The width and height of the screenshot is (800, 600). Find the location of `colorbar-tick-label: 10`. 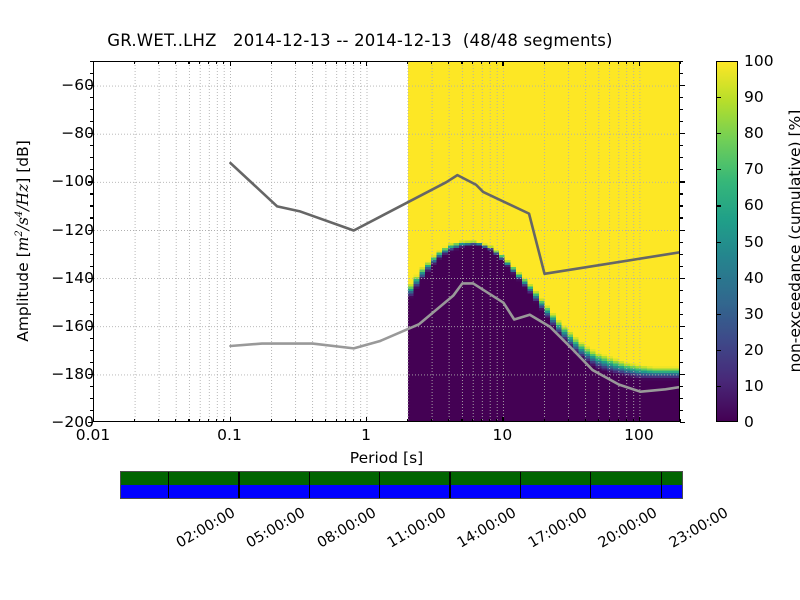

colorbar-tick-label: 10 is located at coordinates (754, 385).